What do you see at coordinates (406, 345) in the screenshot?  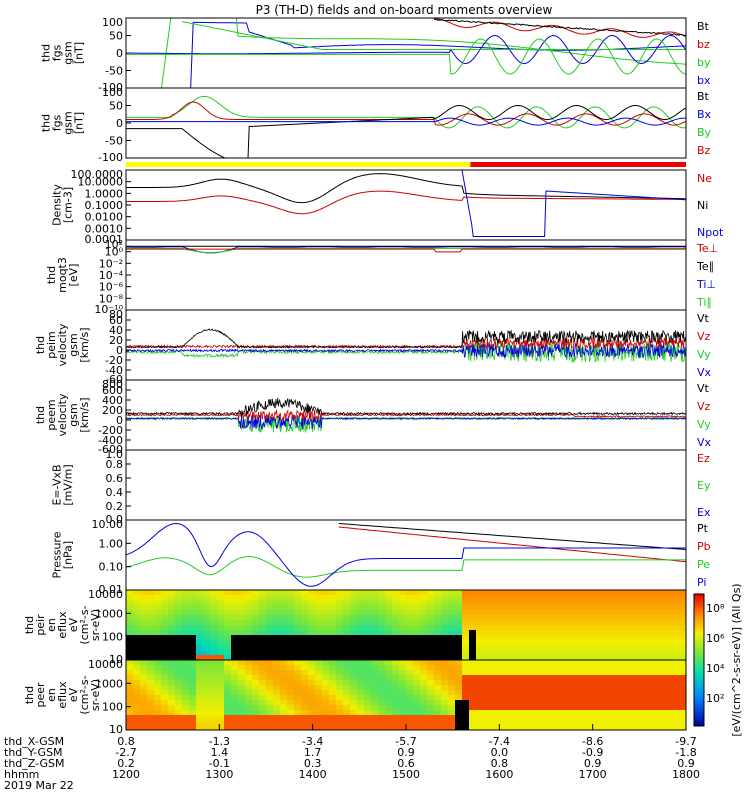 I see `panel-content` at bounding box center [406, 345].